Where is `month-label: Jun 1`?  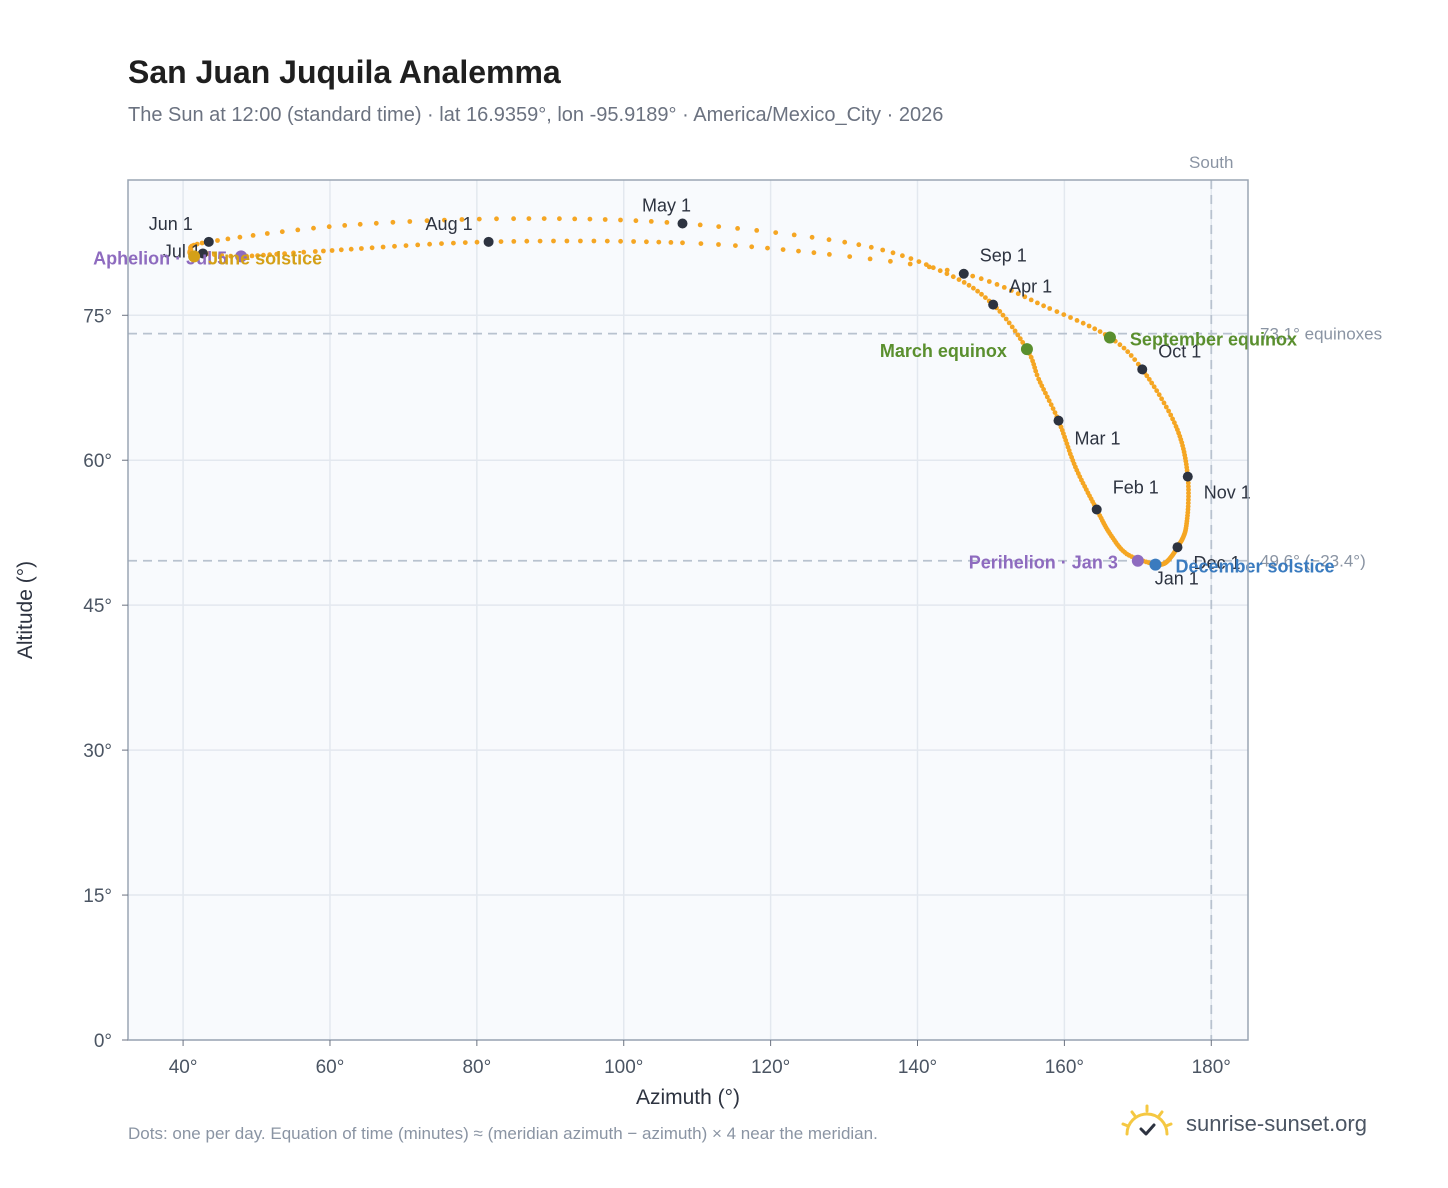 month-label: Jun 1 is located at coordinates (171, 224).